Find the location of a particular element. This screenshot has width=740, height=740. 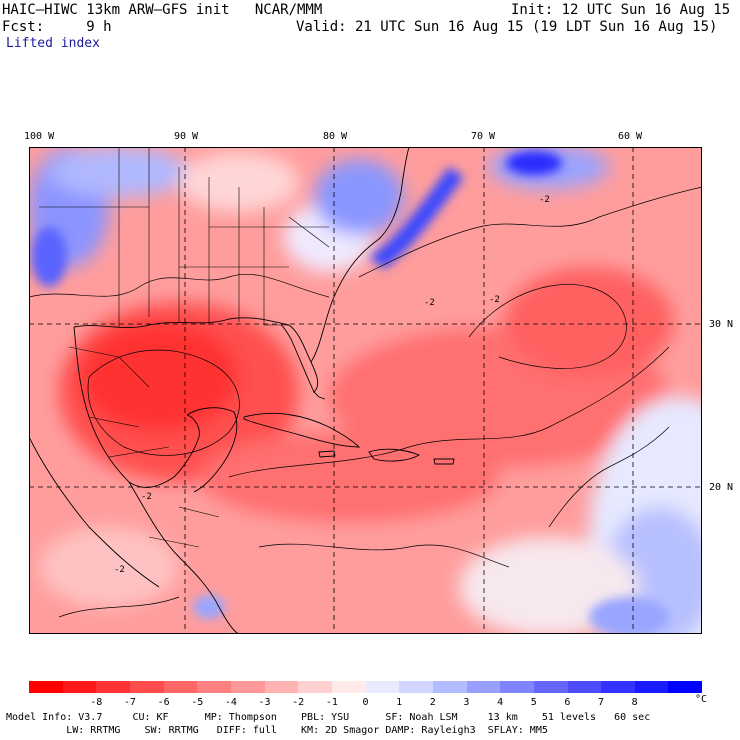

atlantic-swirl-red is located at coordinates (589, 322).